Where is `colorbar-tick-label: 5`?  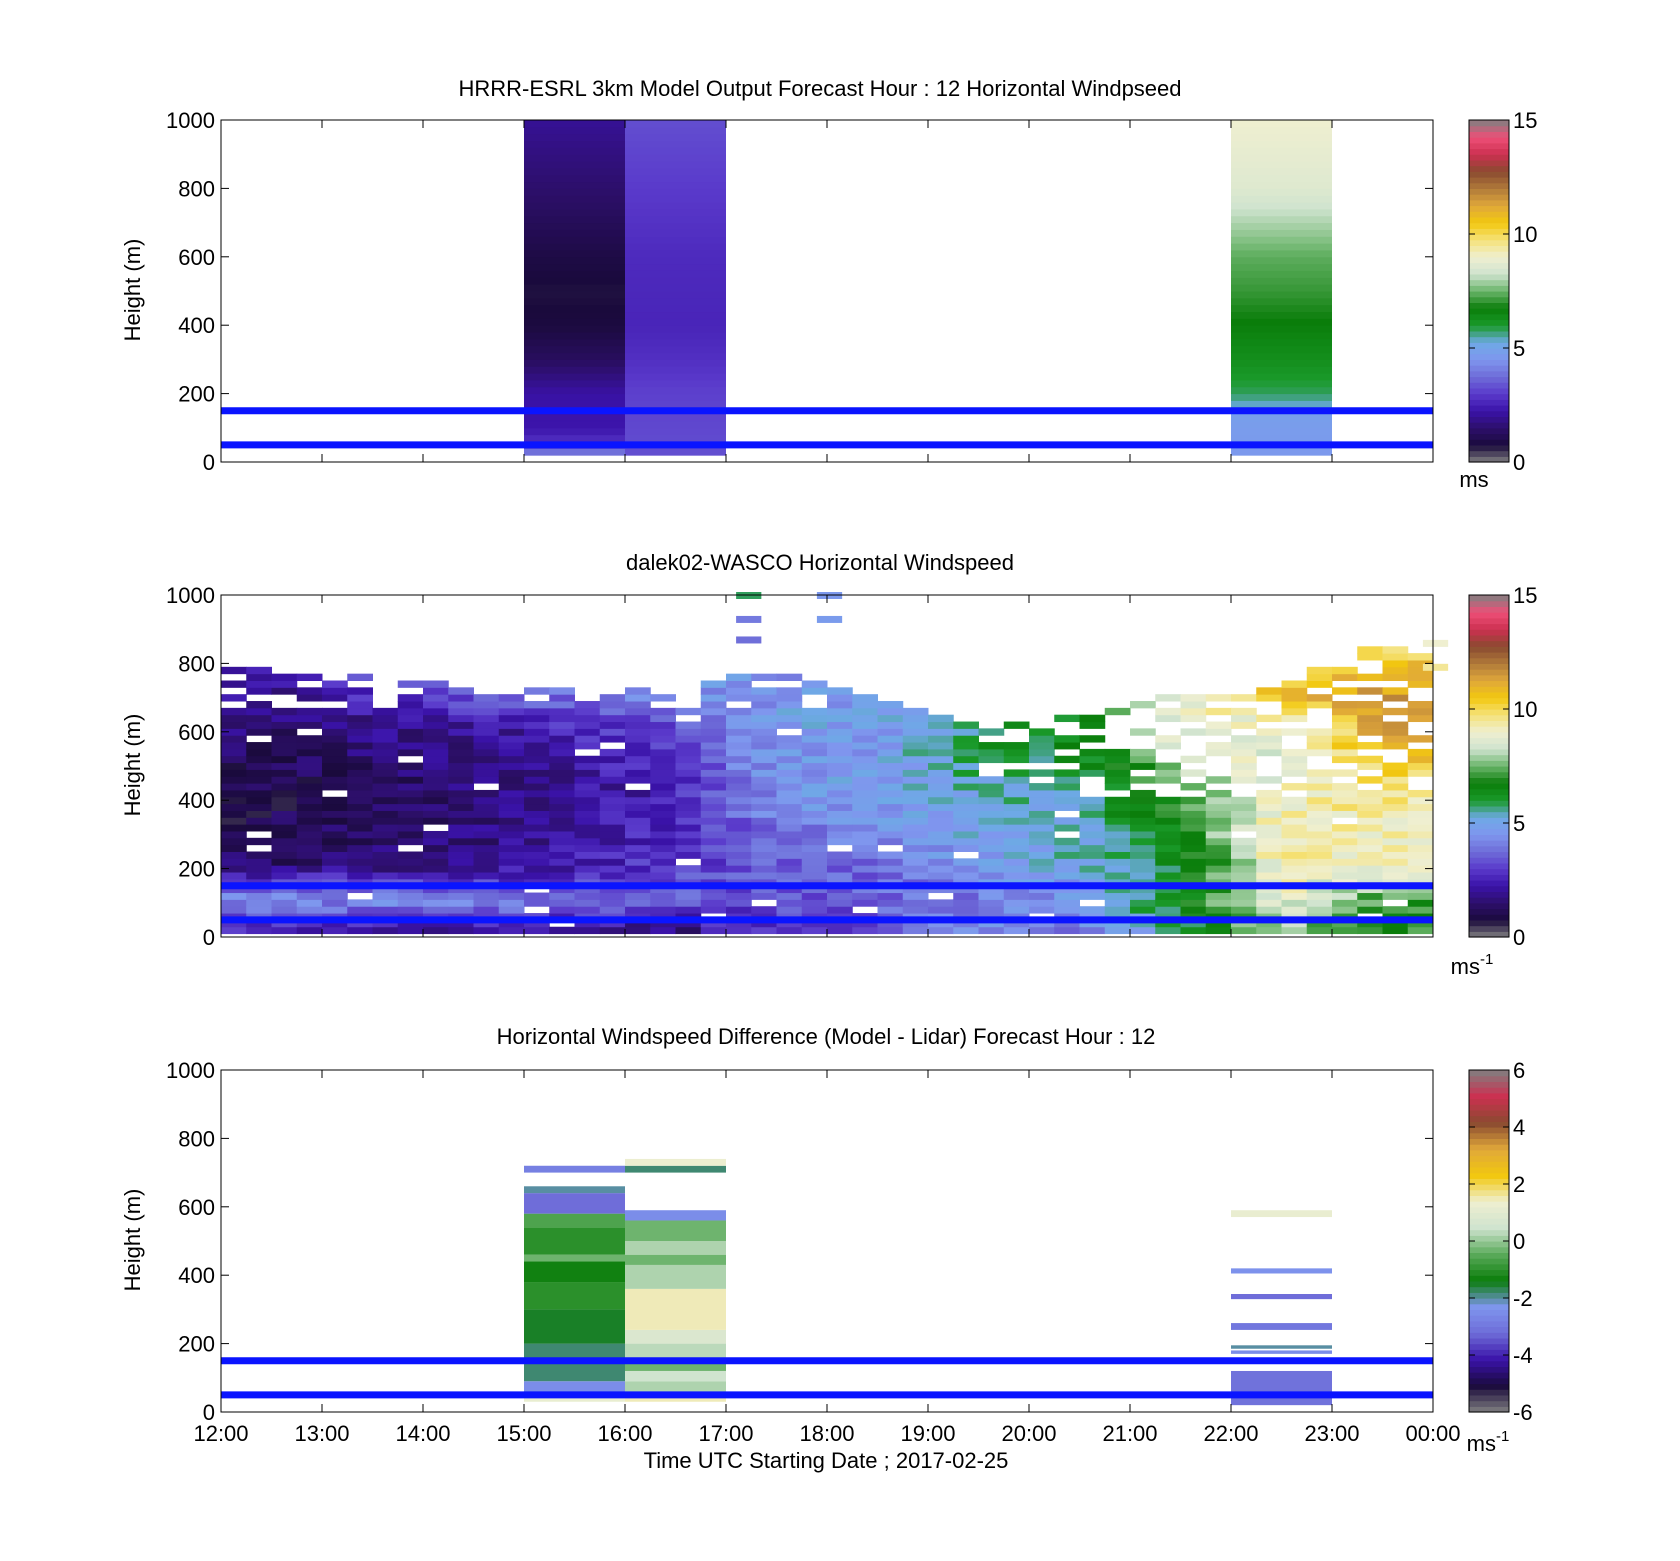
colorbar-tick-label: 5 is located at coordinates (1519, 823).